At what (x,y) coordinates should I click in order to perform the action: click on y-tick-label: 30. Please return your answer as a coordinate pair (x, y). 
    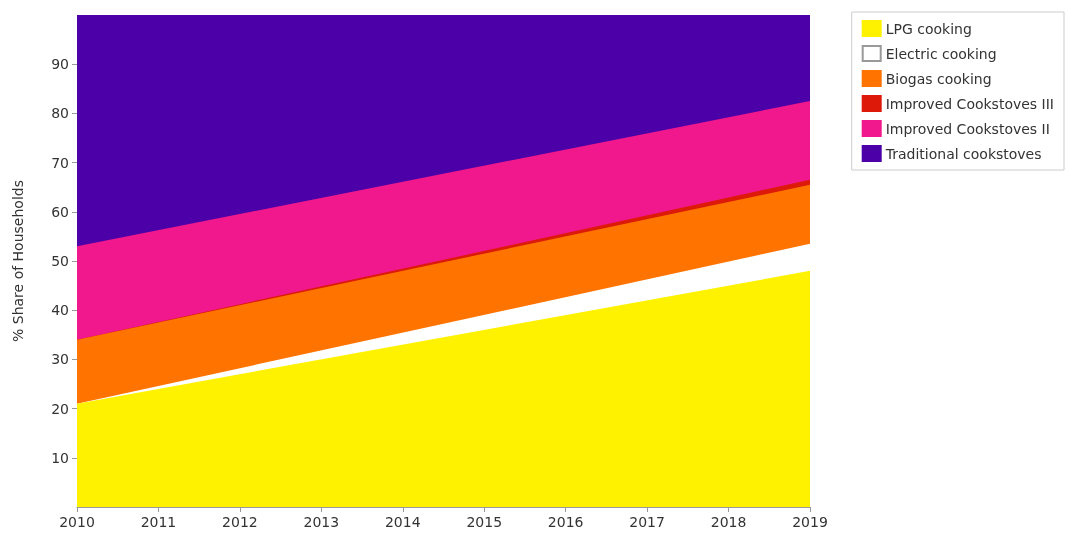
    Looking at the image, I should click on (60, 359).